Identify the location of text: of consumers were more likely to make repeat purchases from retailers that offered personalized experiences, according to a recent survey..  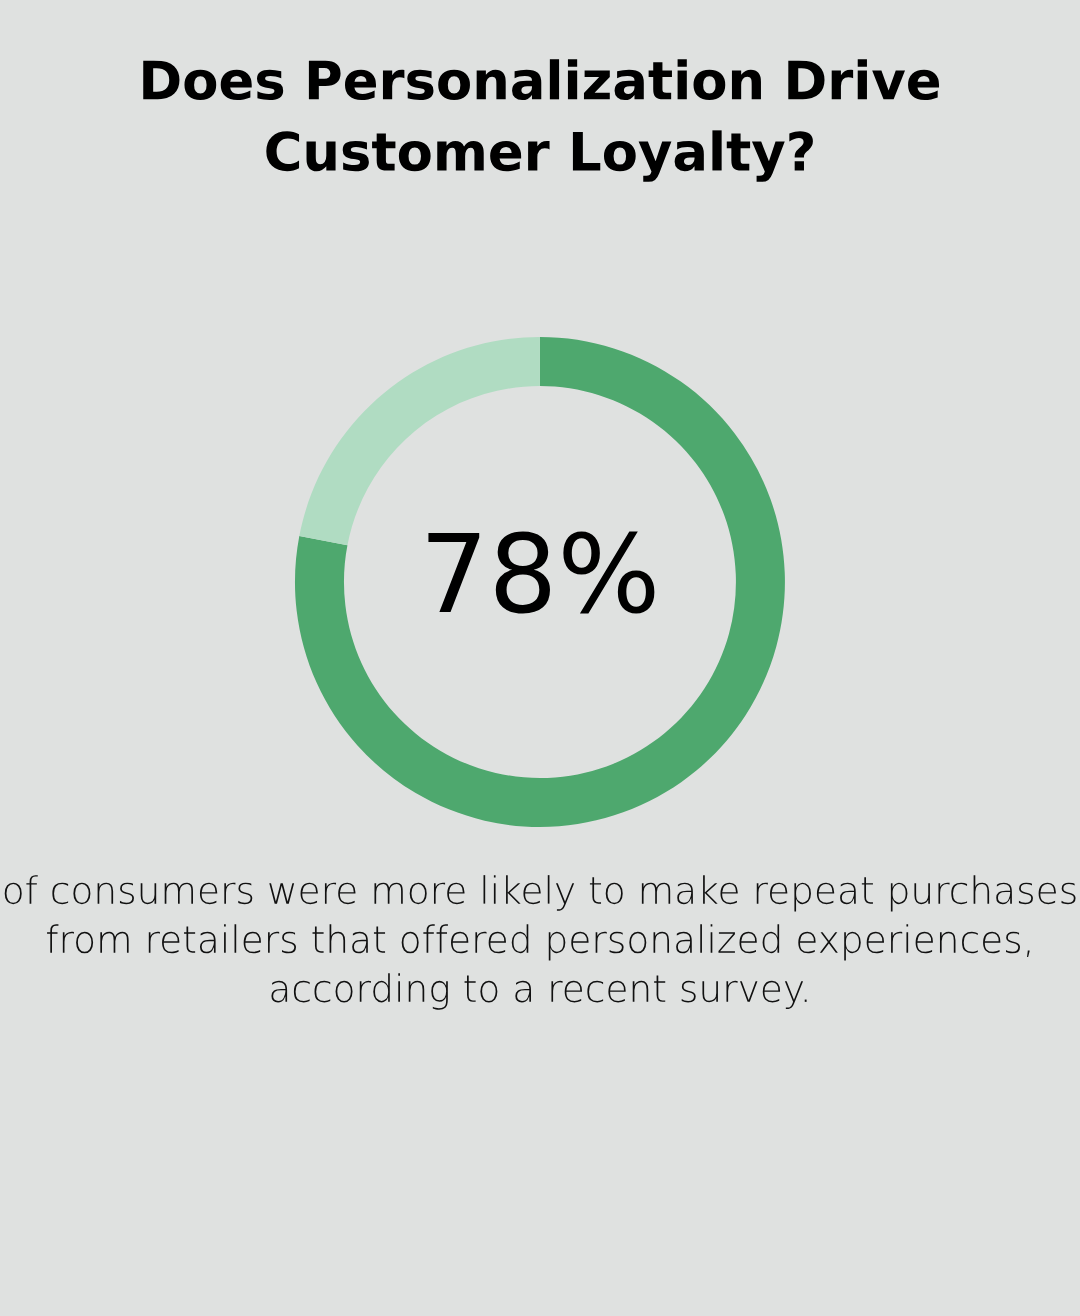
(540, 942).